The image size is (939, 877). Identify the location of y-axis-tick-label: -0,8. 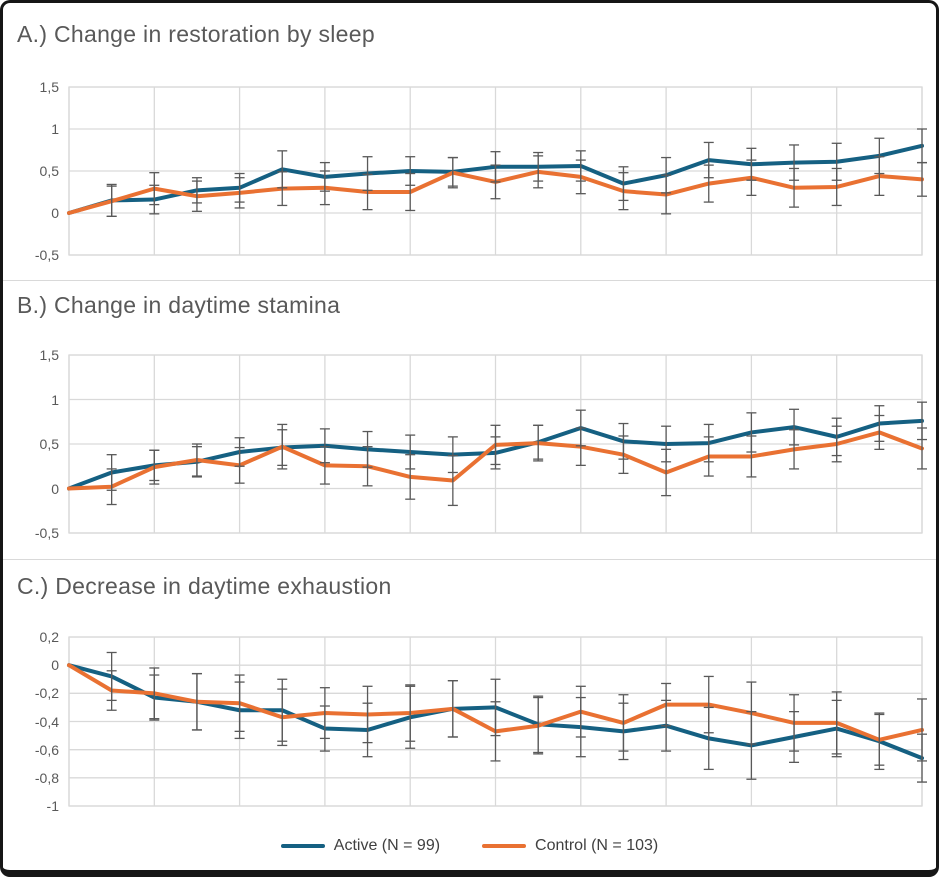
(46, 777).